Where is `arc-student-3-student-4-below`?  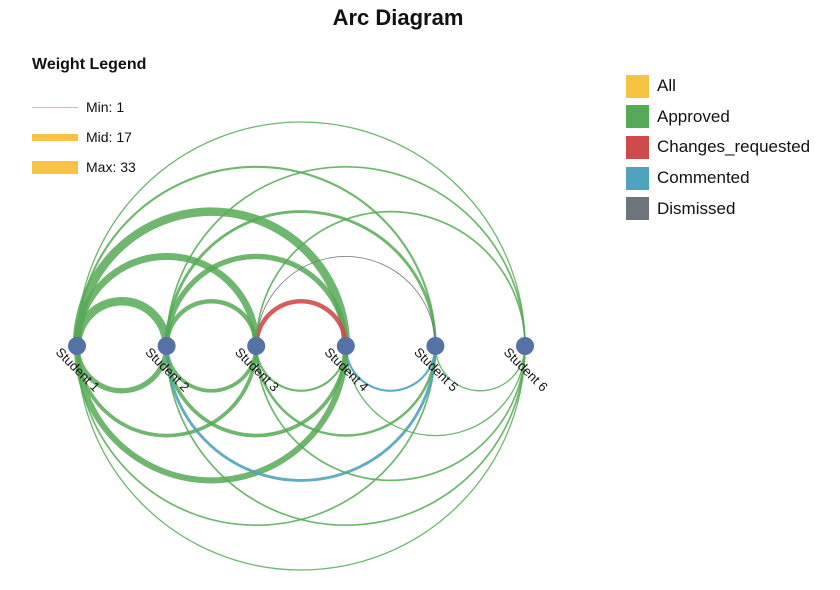
arc-student-3-student-4-below is located at coordinates (301, 368).